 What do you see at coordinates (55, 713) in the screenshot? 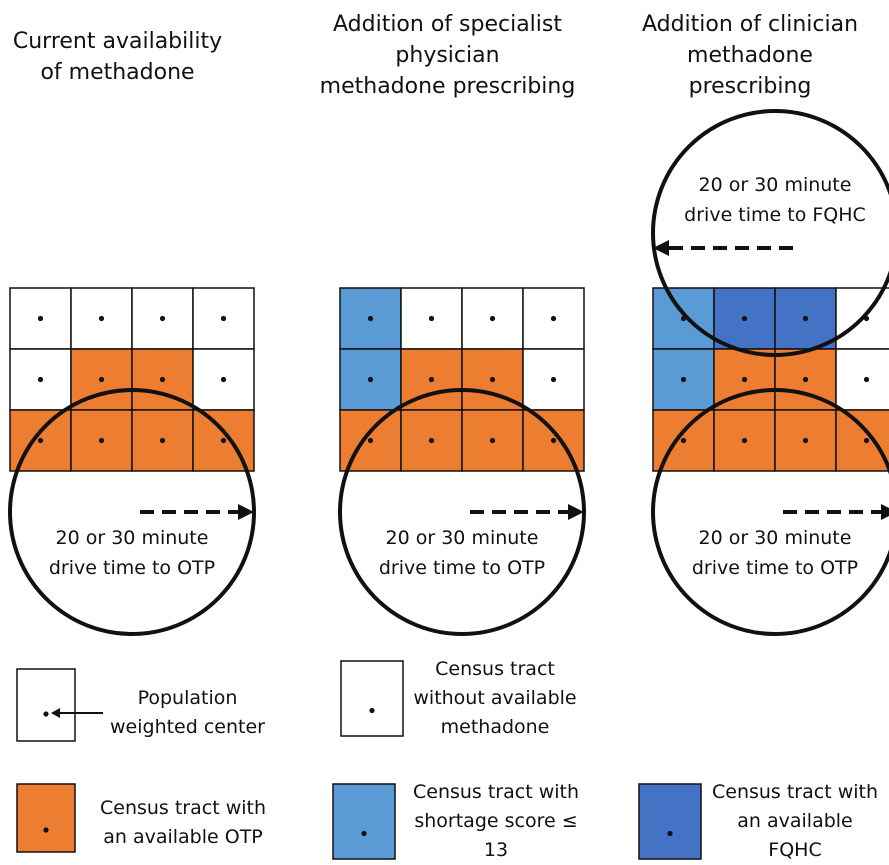
I see `legend-pointer-arrowhead` at bounding box center [55, 713].